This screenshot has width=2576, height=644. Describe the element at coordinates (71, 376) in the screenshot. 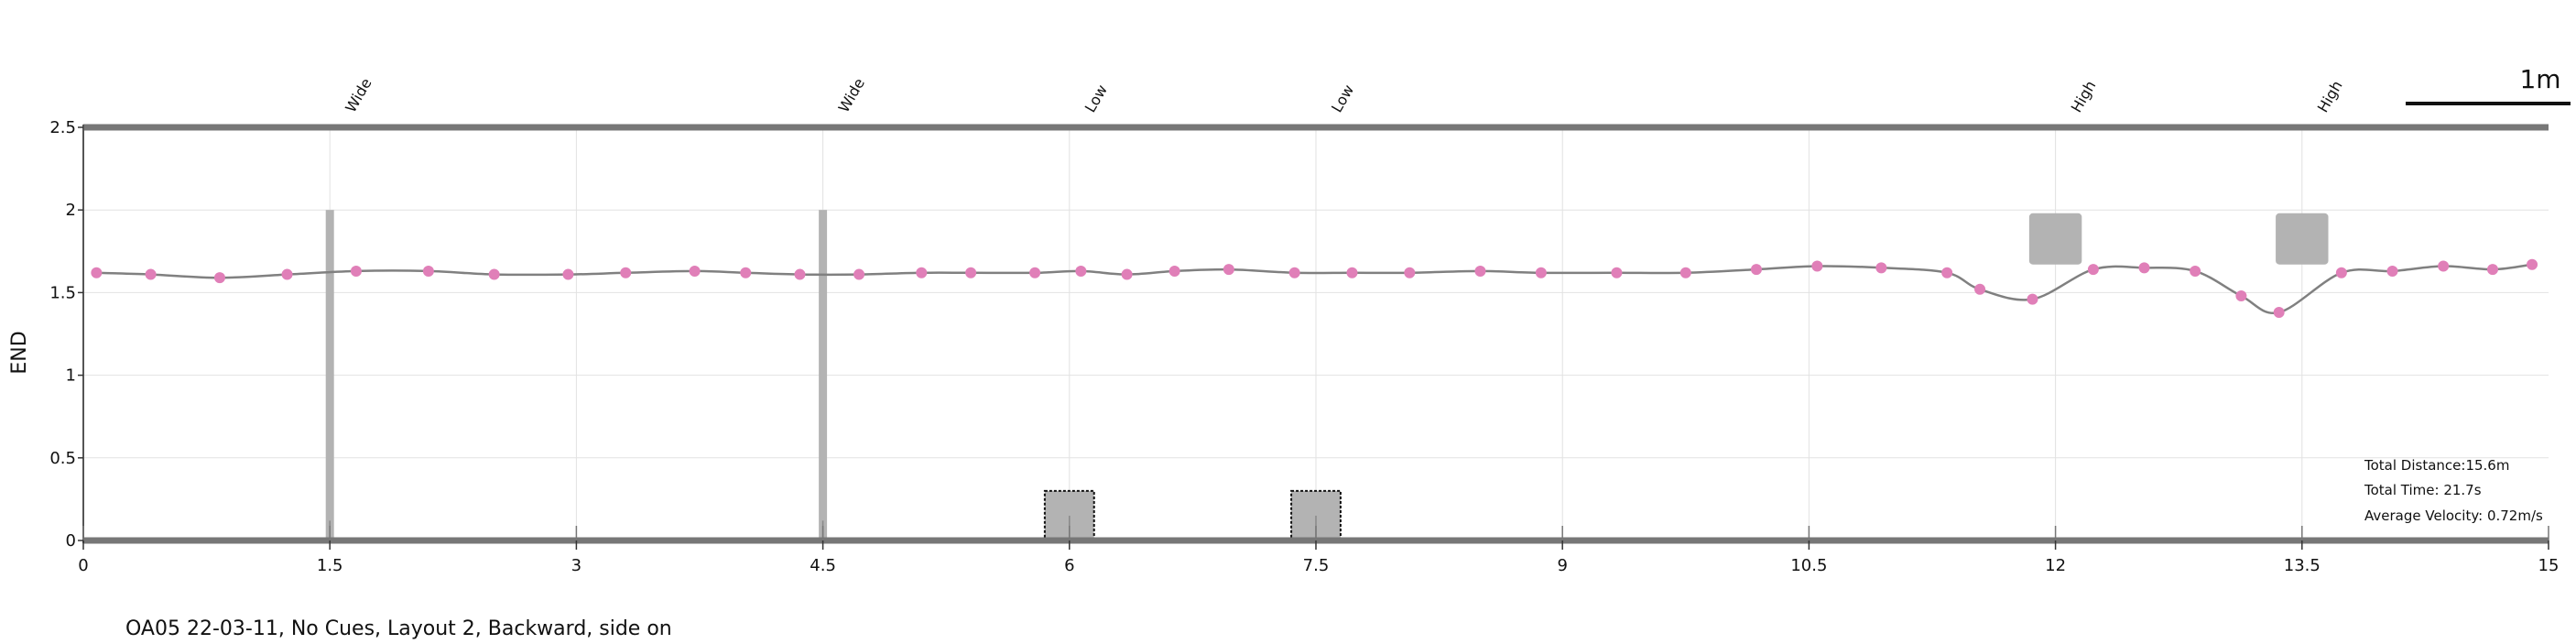

I see `y-tick-label: 1` at that location.